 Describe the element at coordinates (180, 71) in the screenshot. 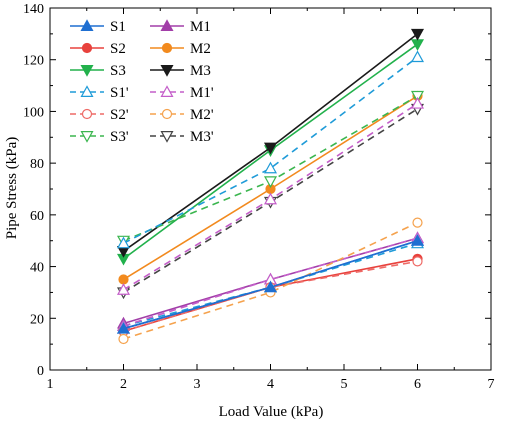

I see `legend-item: M3` at that location.